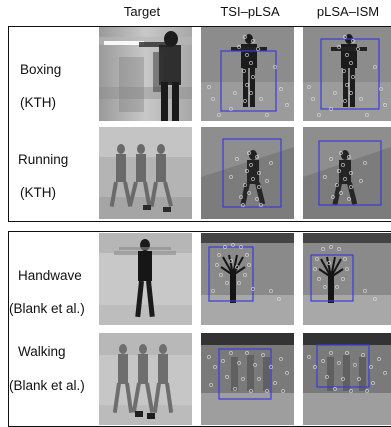 The width and height of the screenshot is (391, 427). What do you see at coordinates (247, 279) in the screenshot?
I see `tsi-plsa-result-handwave` at bounding box center [247, 279].